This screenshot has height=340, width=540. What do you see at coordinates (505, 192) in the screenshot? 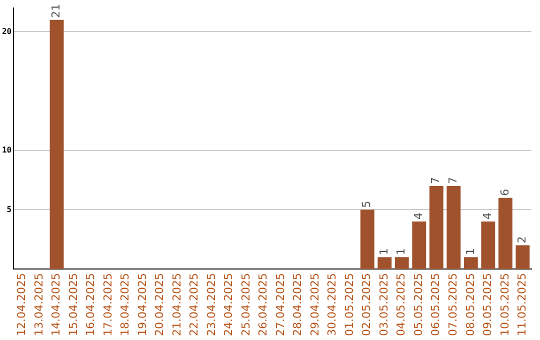
I see `data-label: 6` at bounding box center [505, 192].